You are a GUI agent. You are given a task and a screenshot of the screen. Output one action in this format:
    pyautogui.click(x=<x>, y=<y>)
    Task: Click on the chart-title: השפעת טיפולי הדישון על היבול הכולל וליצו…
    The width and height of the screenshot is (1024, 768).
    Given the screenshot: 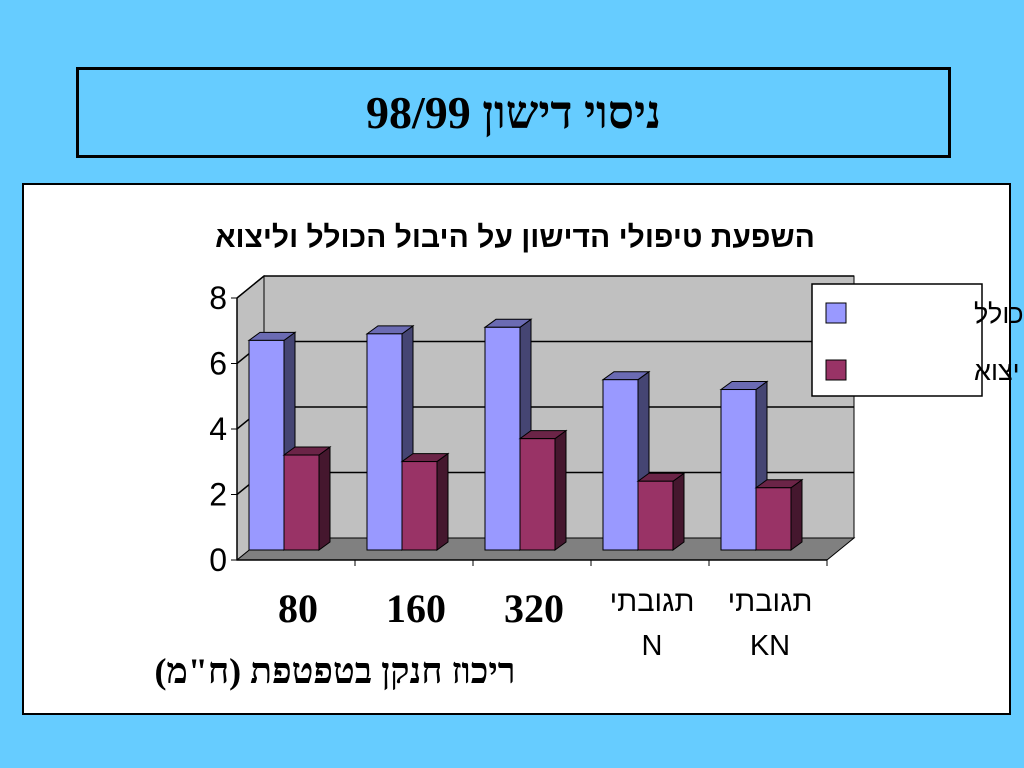 What is the action you would take?
    pyautogui.click(x=515, y=237)
    